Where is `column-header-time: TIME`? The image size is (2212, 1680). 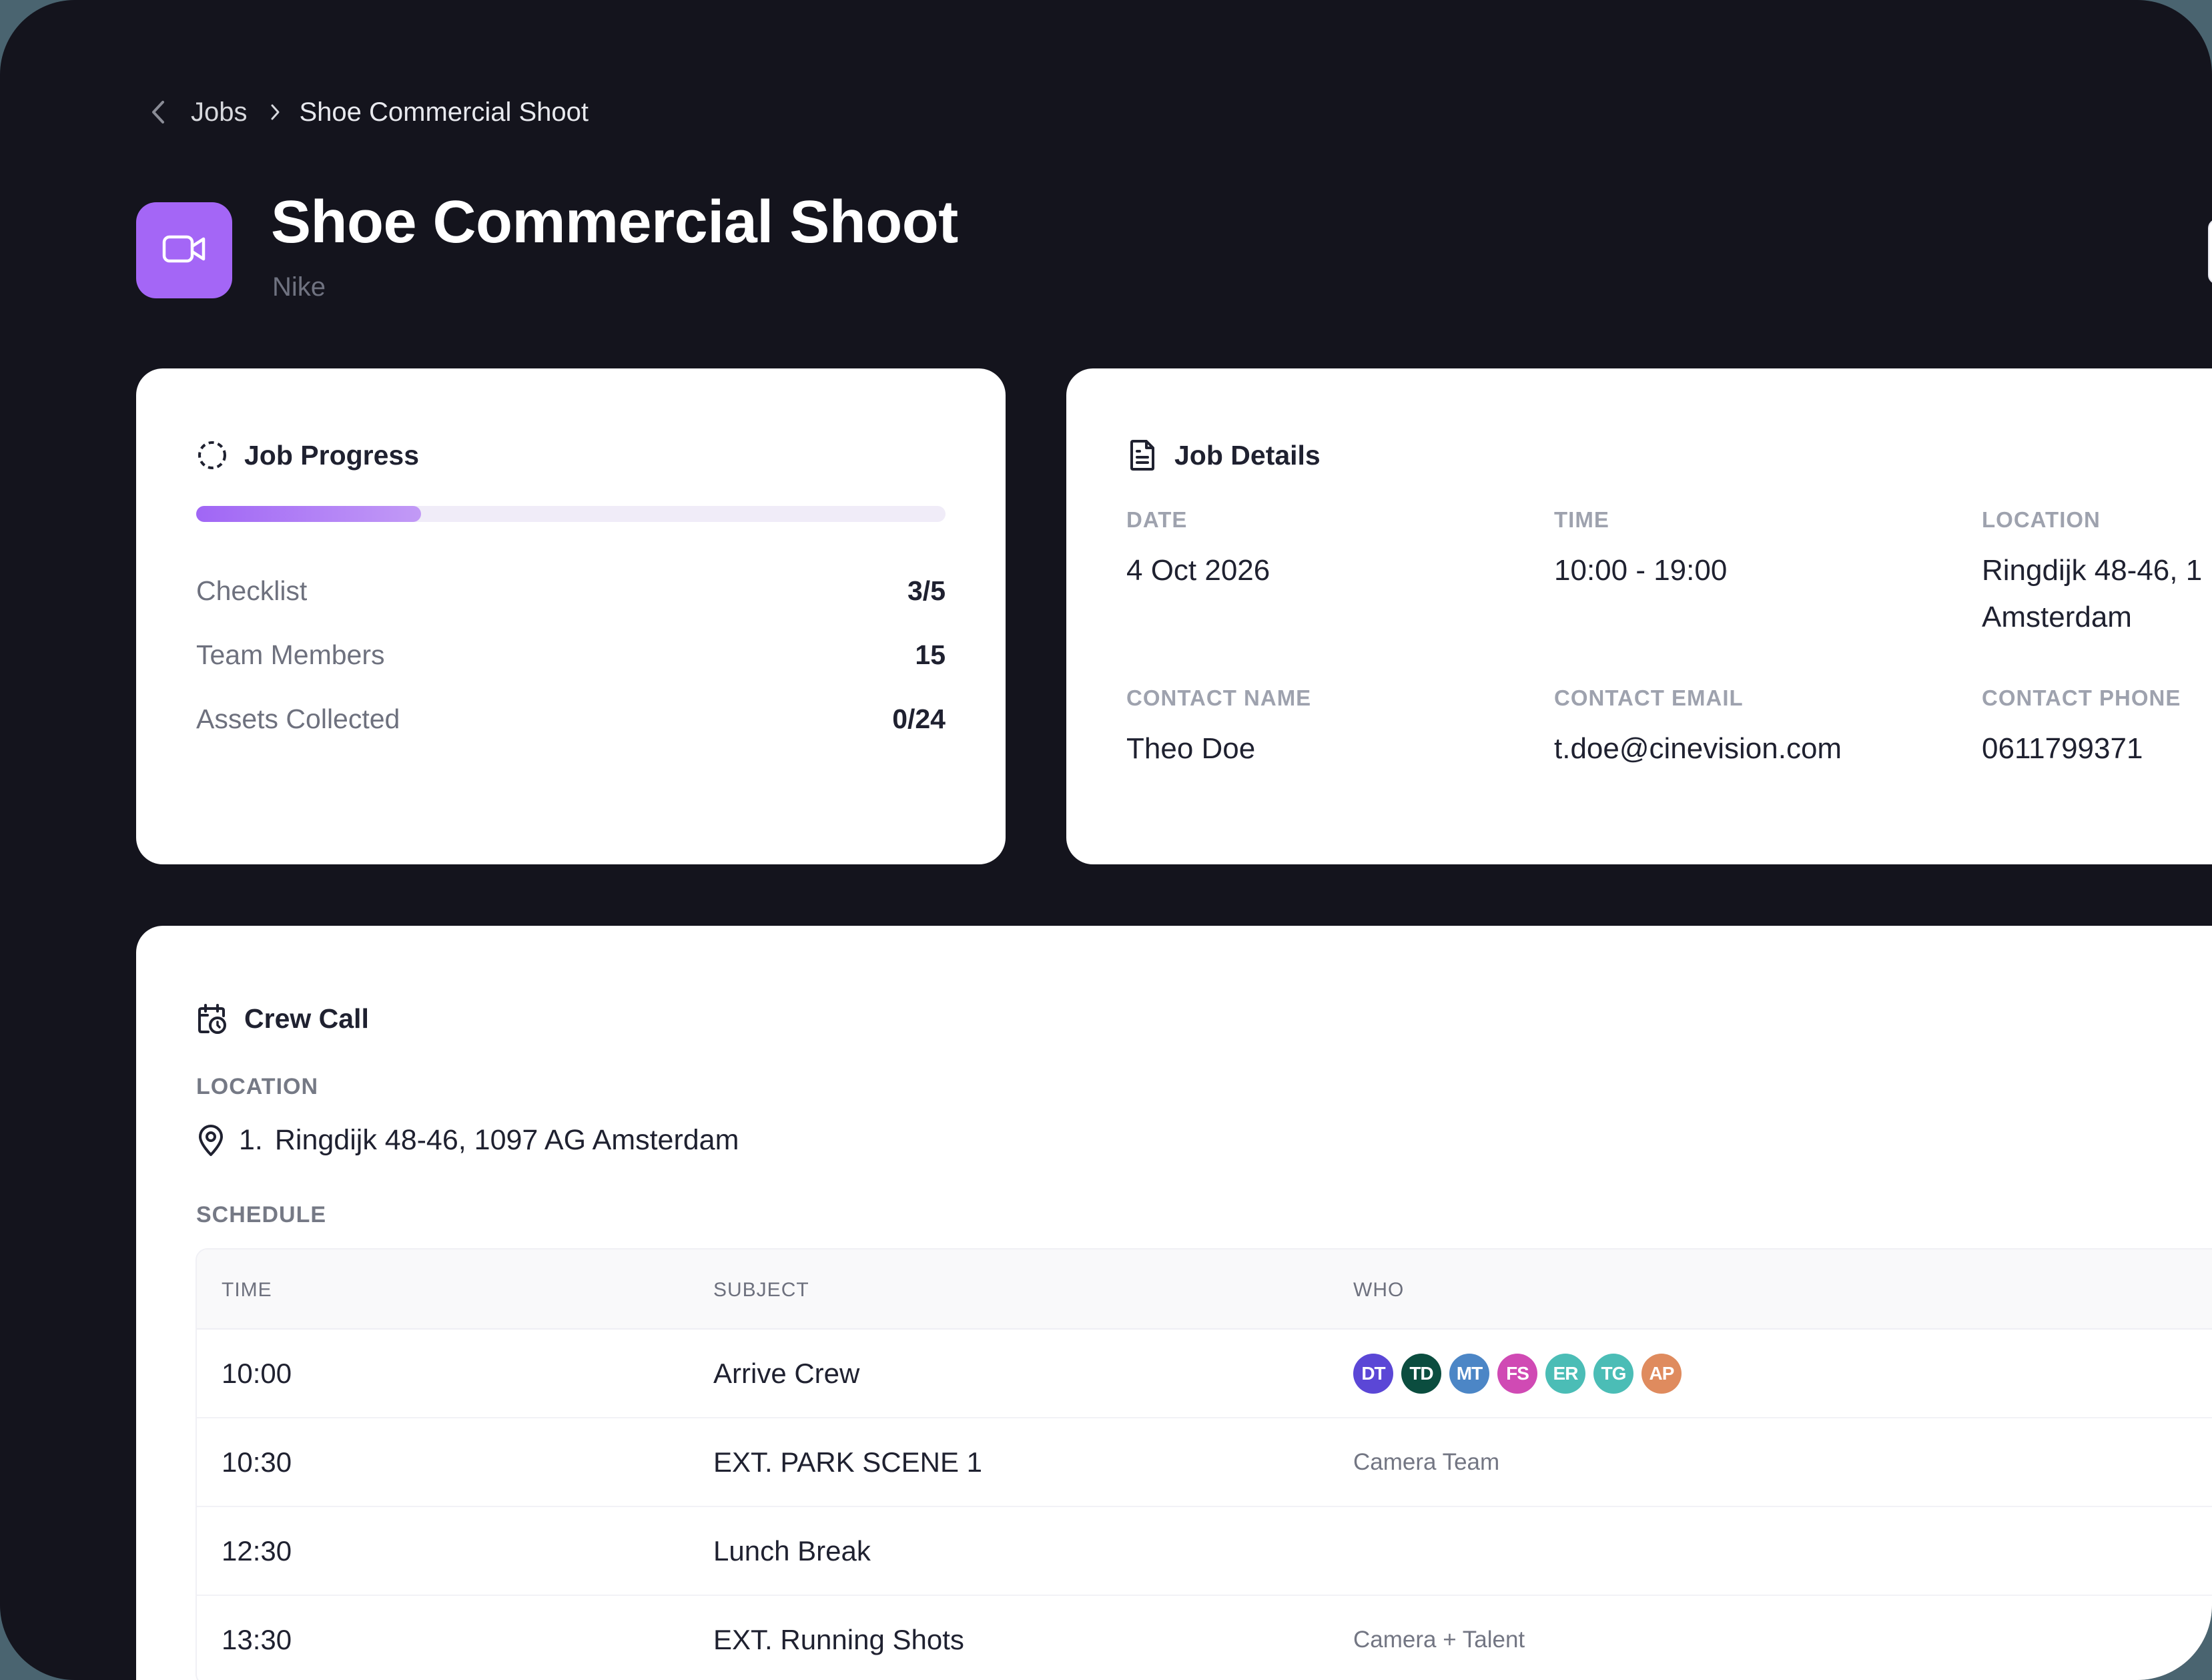 column-header-time: TIME is located at coordinates (247, 1290).